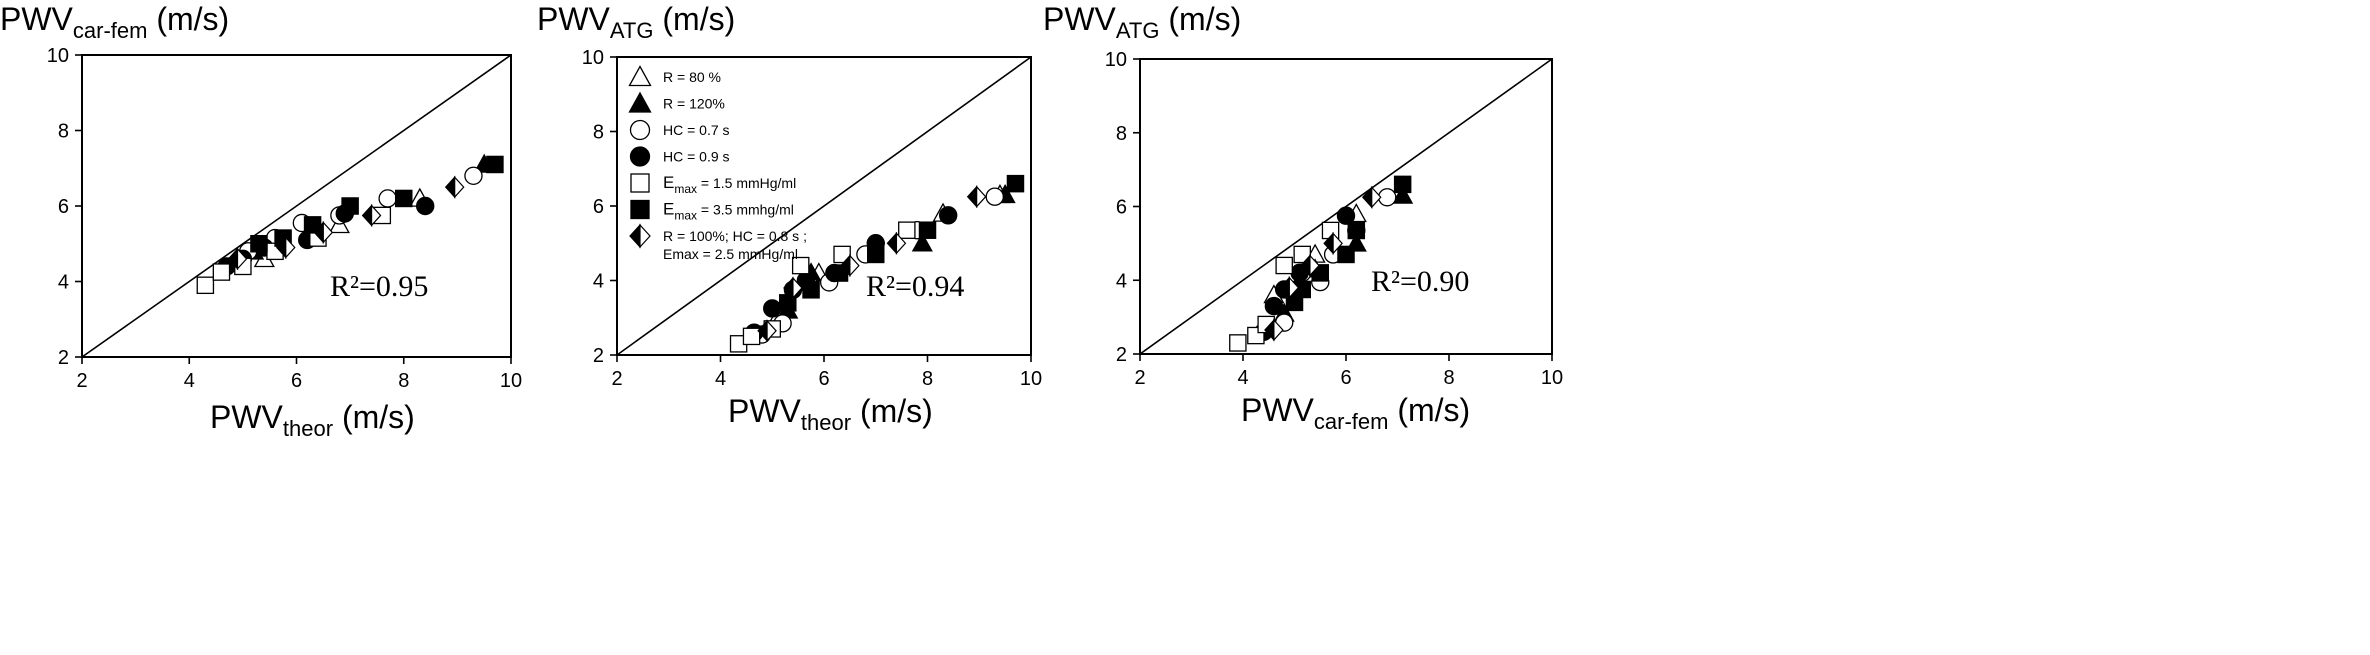 This screenshot has height=655, width=2370. Describe the element at coordinates (110, 30) in the screenshot. I see `y-axis-label-subscript: car-fem` at that location.